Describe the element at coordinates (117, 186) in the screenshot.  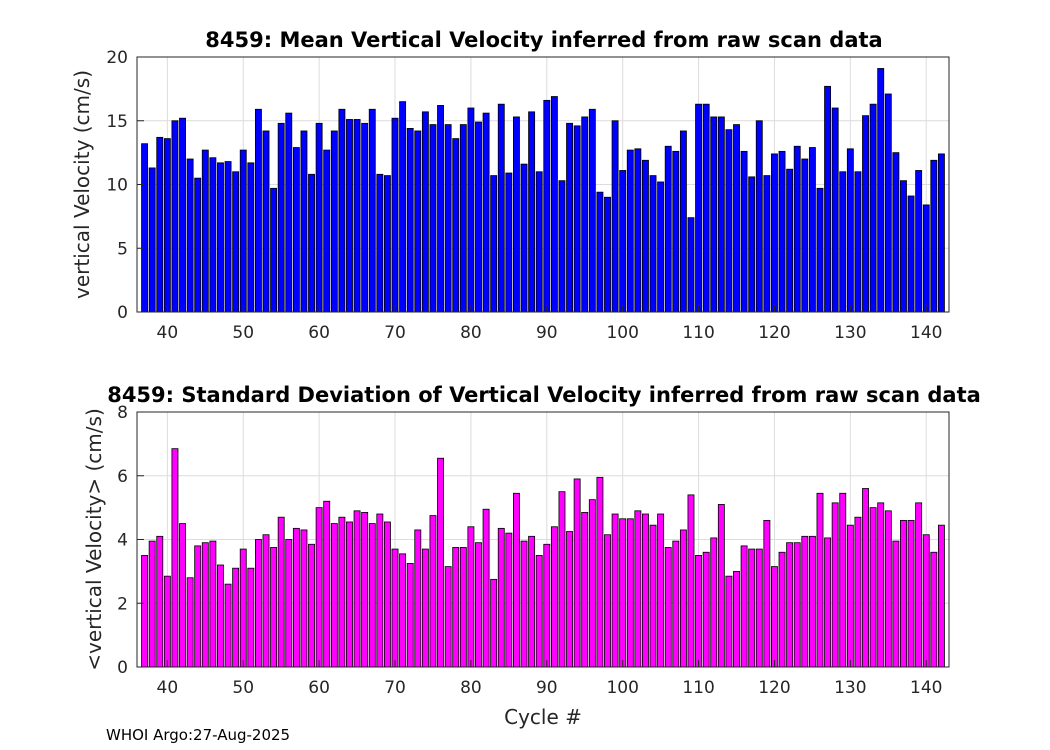
I see `y-tick-label: 10` at that location.